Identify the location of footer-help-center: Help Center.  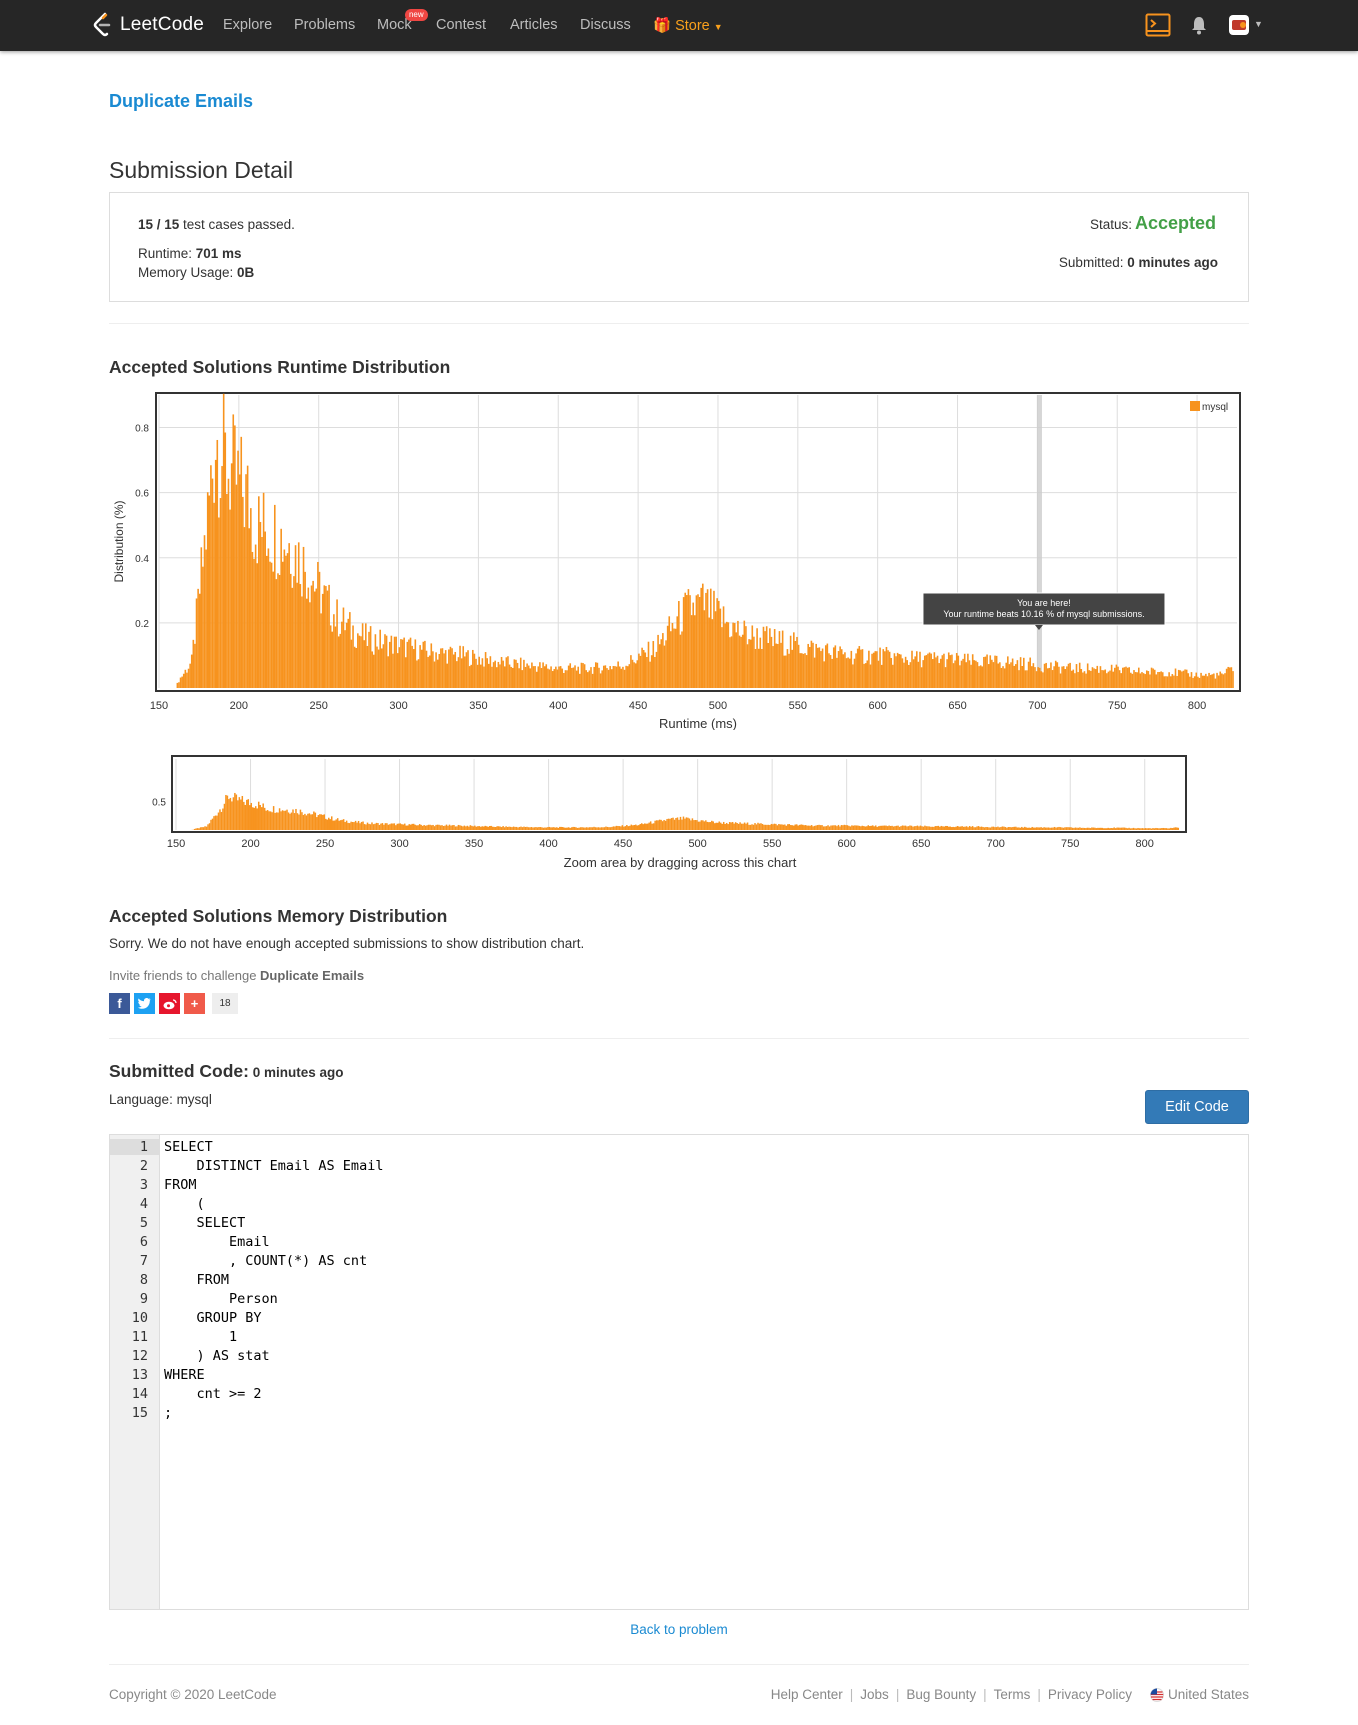
(806, 1694).